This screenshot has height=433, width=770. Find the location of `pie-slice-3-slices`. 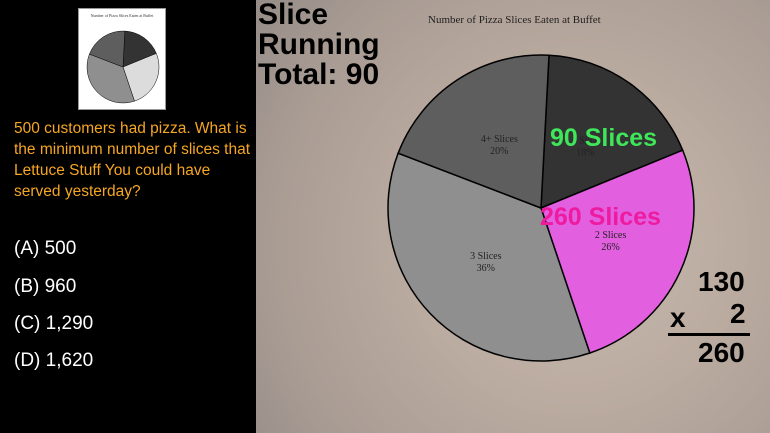

pie-slice-3-slices is located at coordinates (489, 257).